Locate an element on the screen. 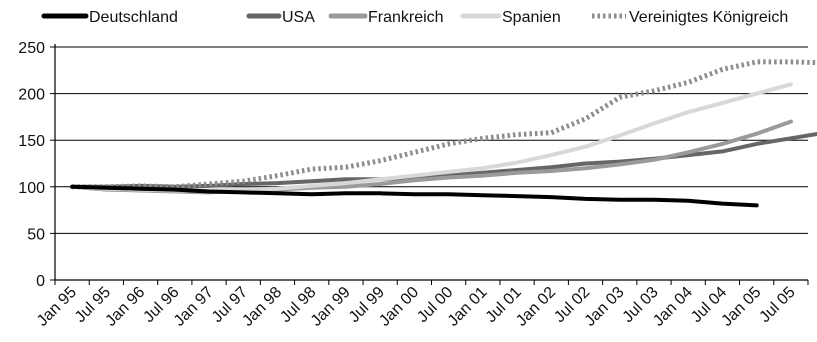 The width and height of the screenshot is (817, 342). x-tick-label: Jul 05 is located at coordinates (777, 305).